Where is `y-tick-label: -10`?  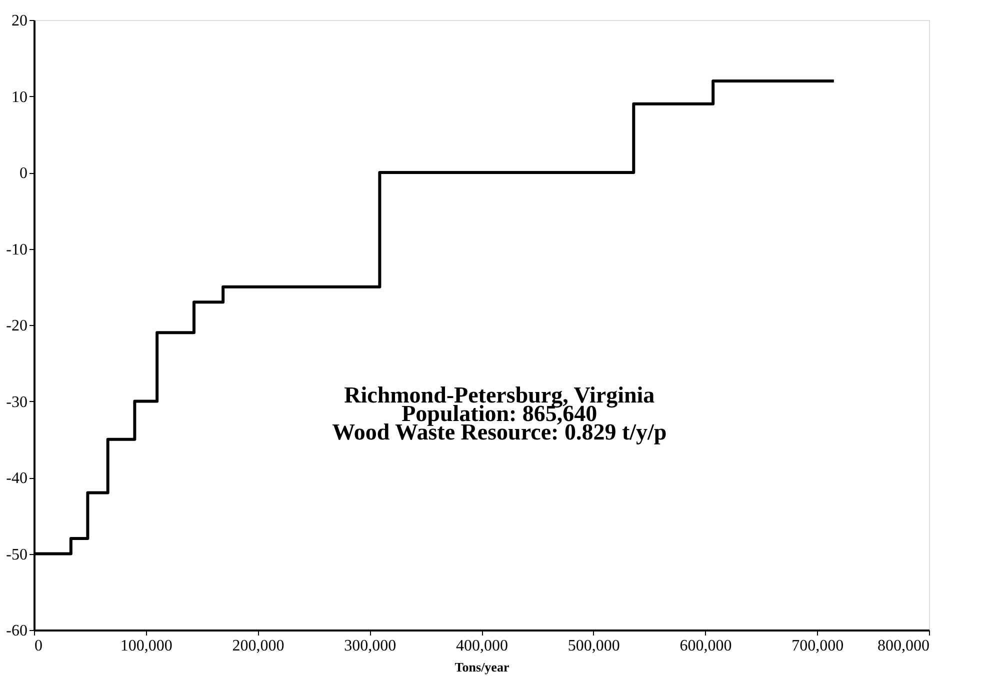 y-tick-label: -10 is located at coordinates (17, 249).